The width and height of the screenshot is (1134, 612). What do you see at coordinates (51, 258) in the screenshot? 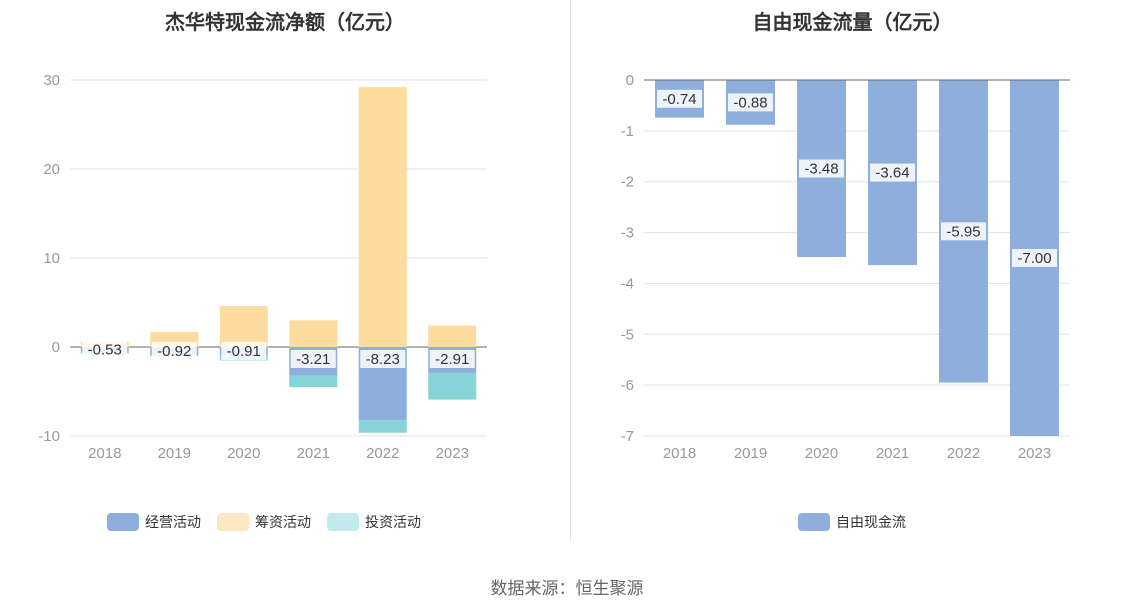
I see `y-tick-label: 10` at bounding box center [51, 258].